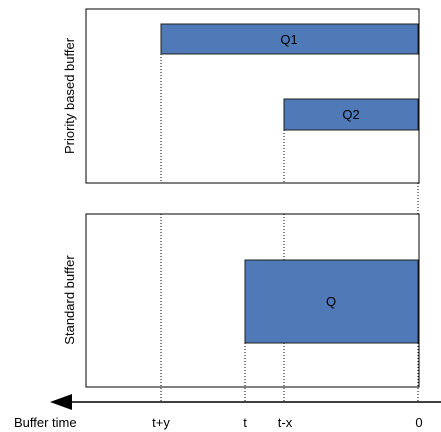  I want to click on bar-q1-label: Q1, so click(288, 39).